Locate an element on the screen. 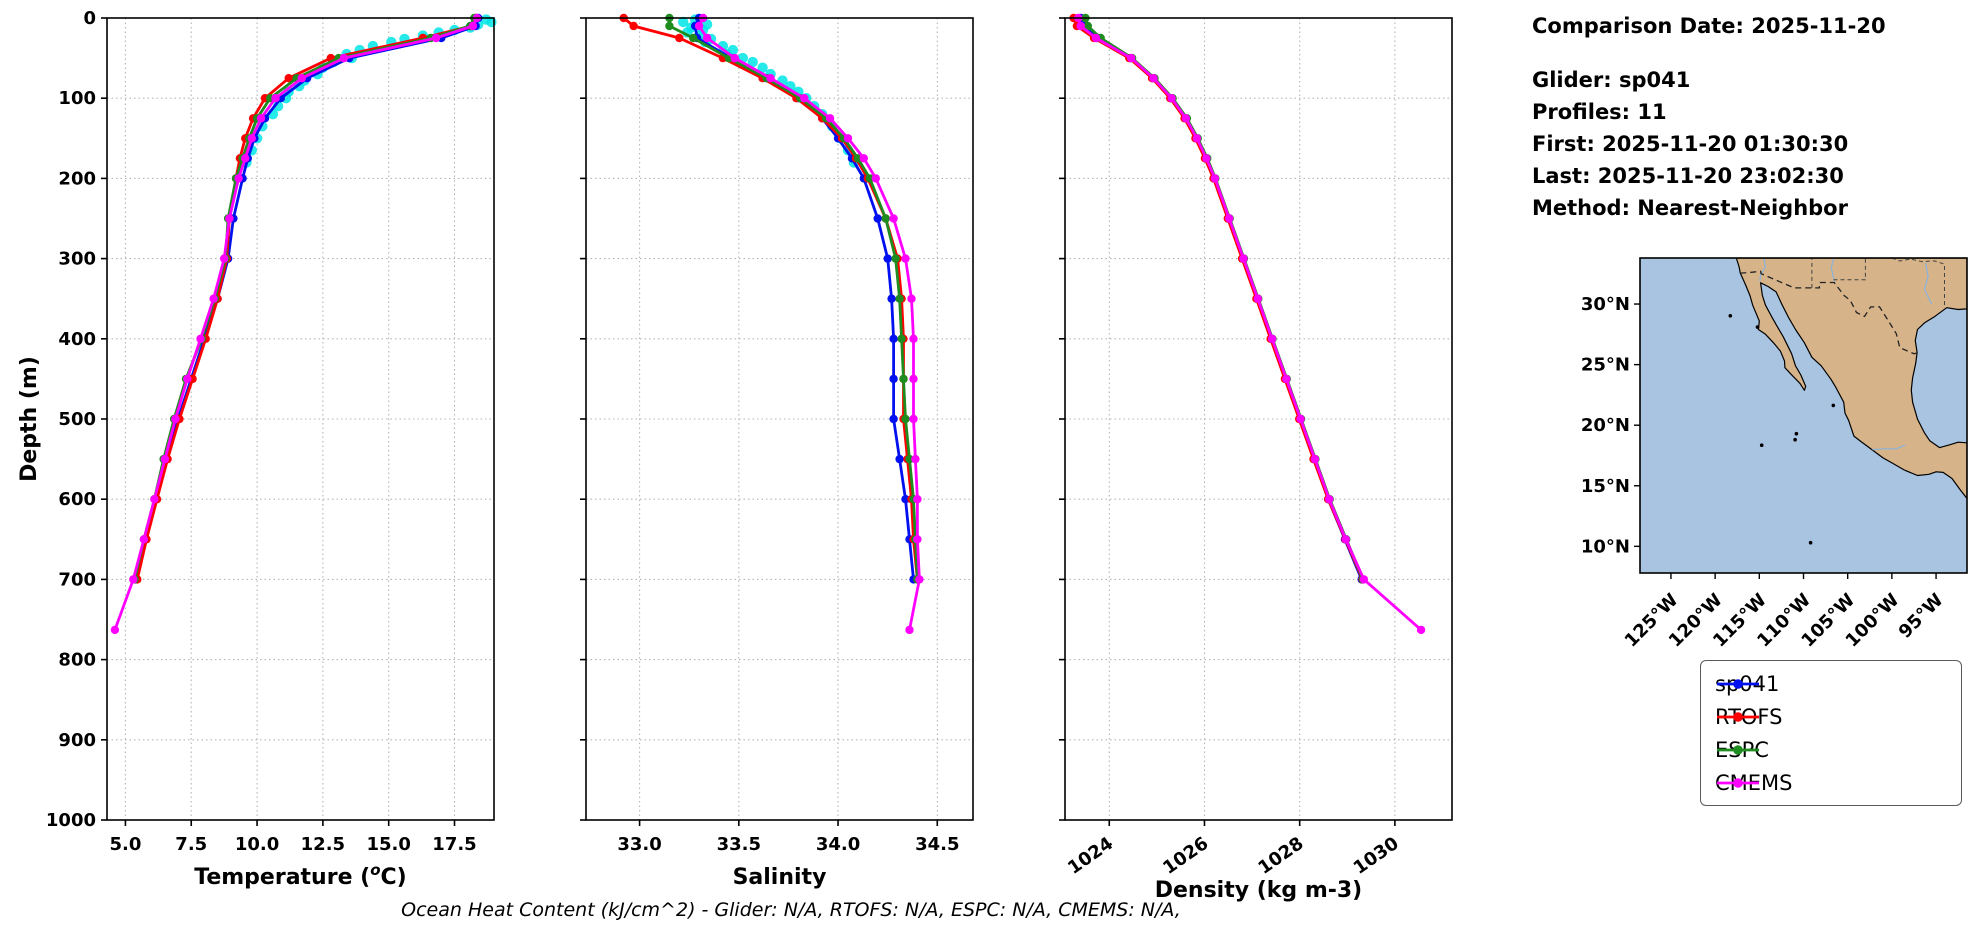 Image resolution: width=1978 pixels, height=934 pixels. profiles-text: Profiles: 11 is located at coordinates (1599, 112).